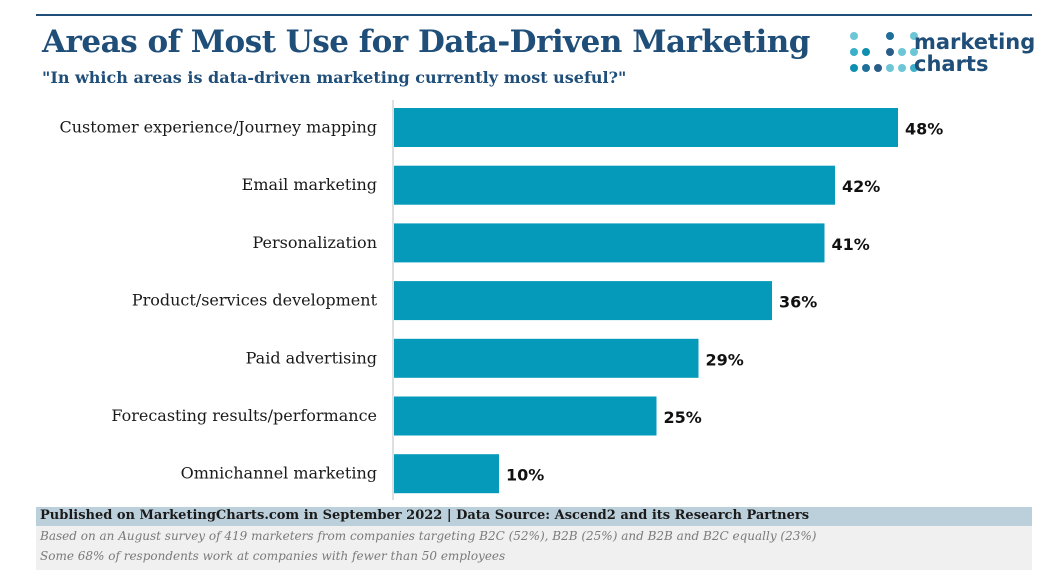 The height and width of the screenshot is (576, 1054). Describe the element at coordinates (279, 473) in the screenshot. I see `category-label: Omnichannel marketing` at that location.